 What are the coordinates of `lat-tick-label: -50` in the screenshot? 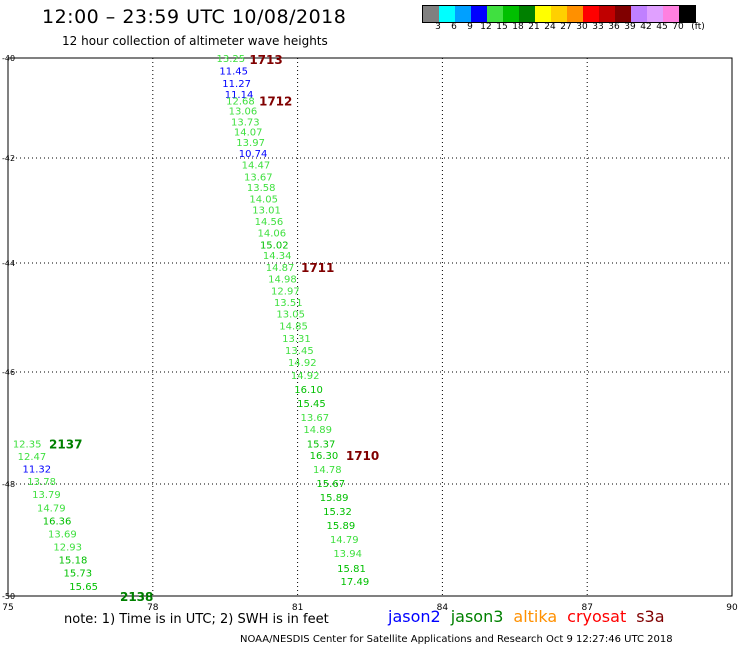 It's located at (8, 596).